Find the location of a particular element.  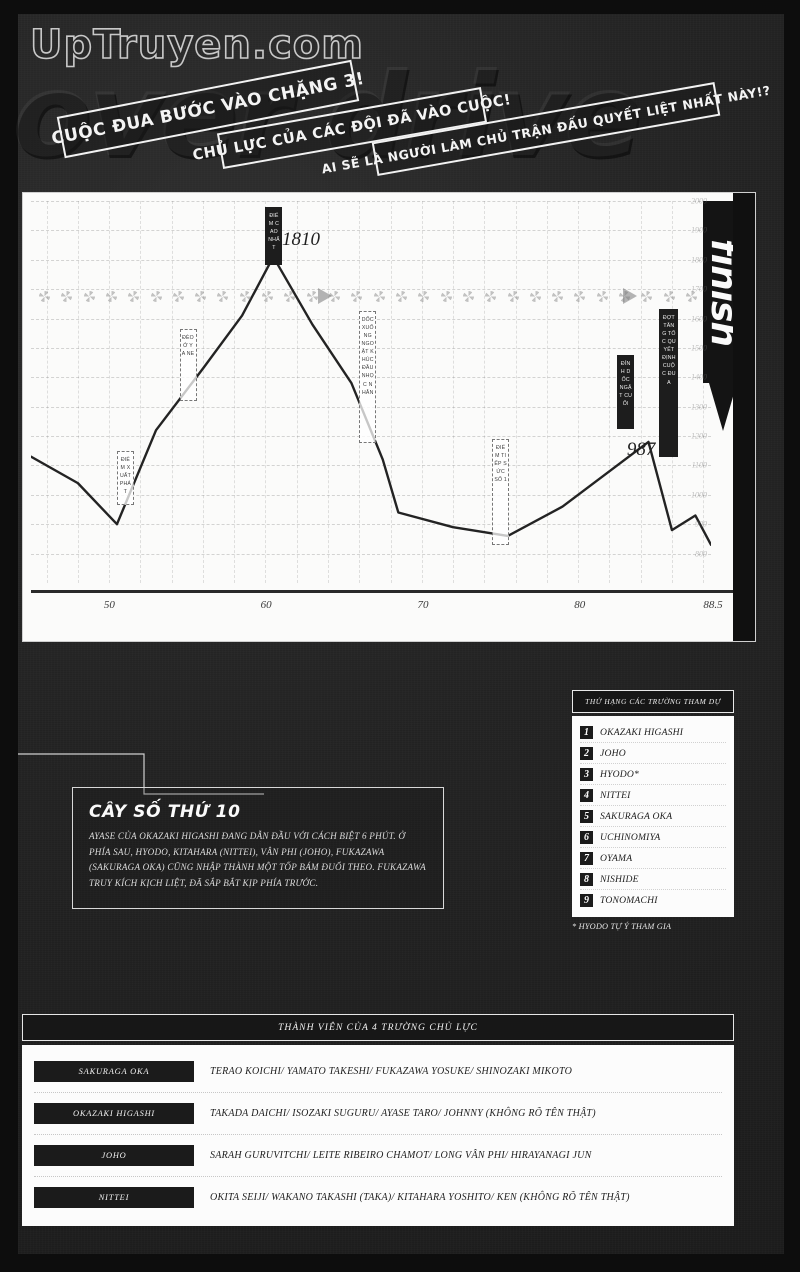

y-axis-tick-label: 1500 is located at coordinates (699, 348).